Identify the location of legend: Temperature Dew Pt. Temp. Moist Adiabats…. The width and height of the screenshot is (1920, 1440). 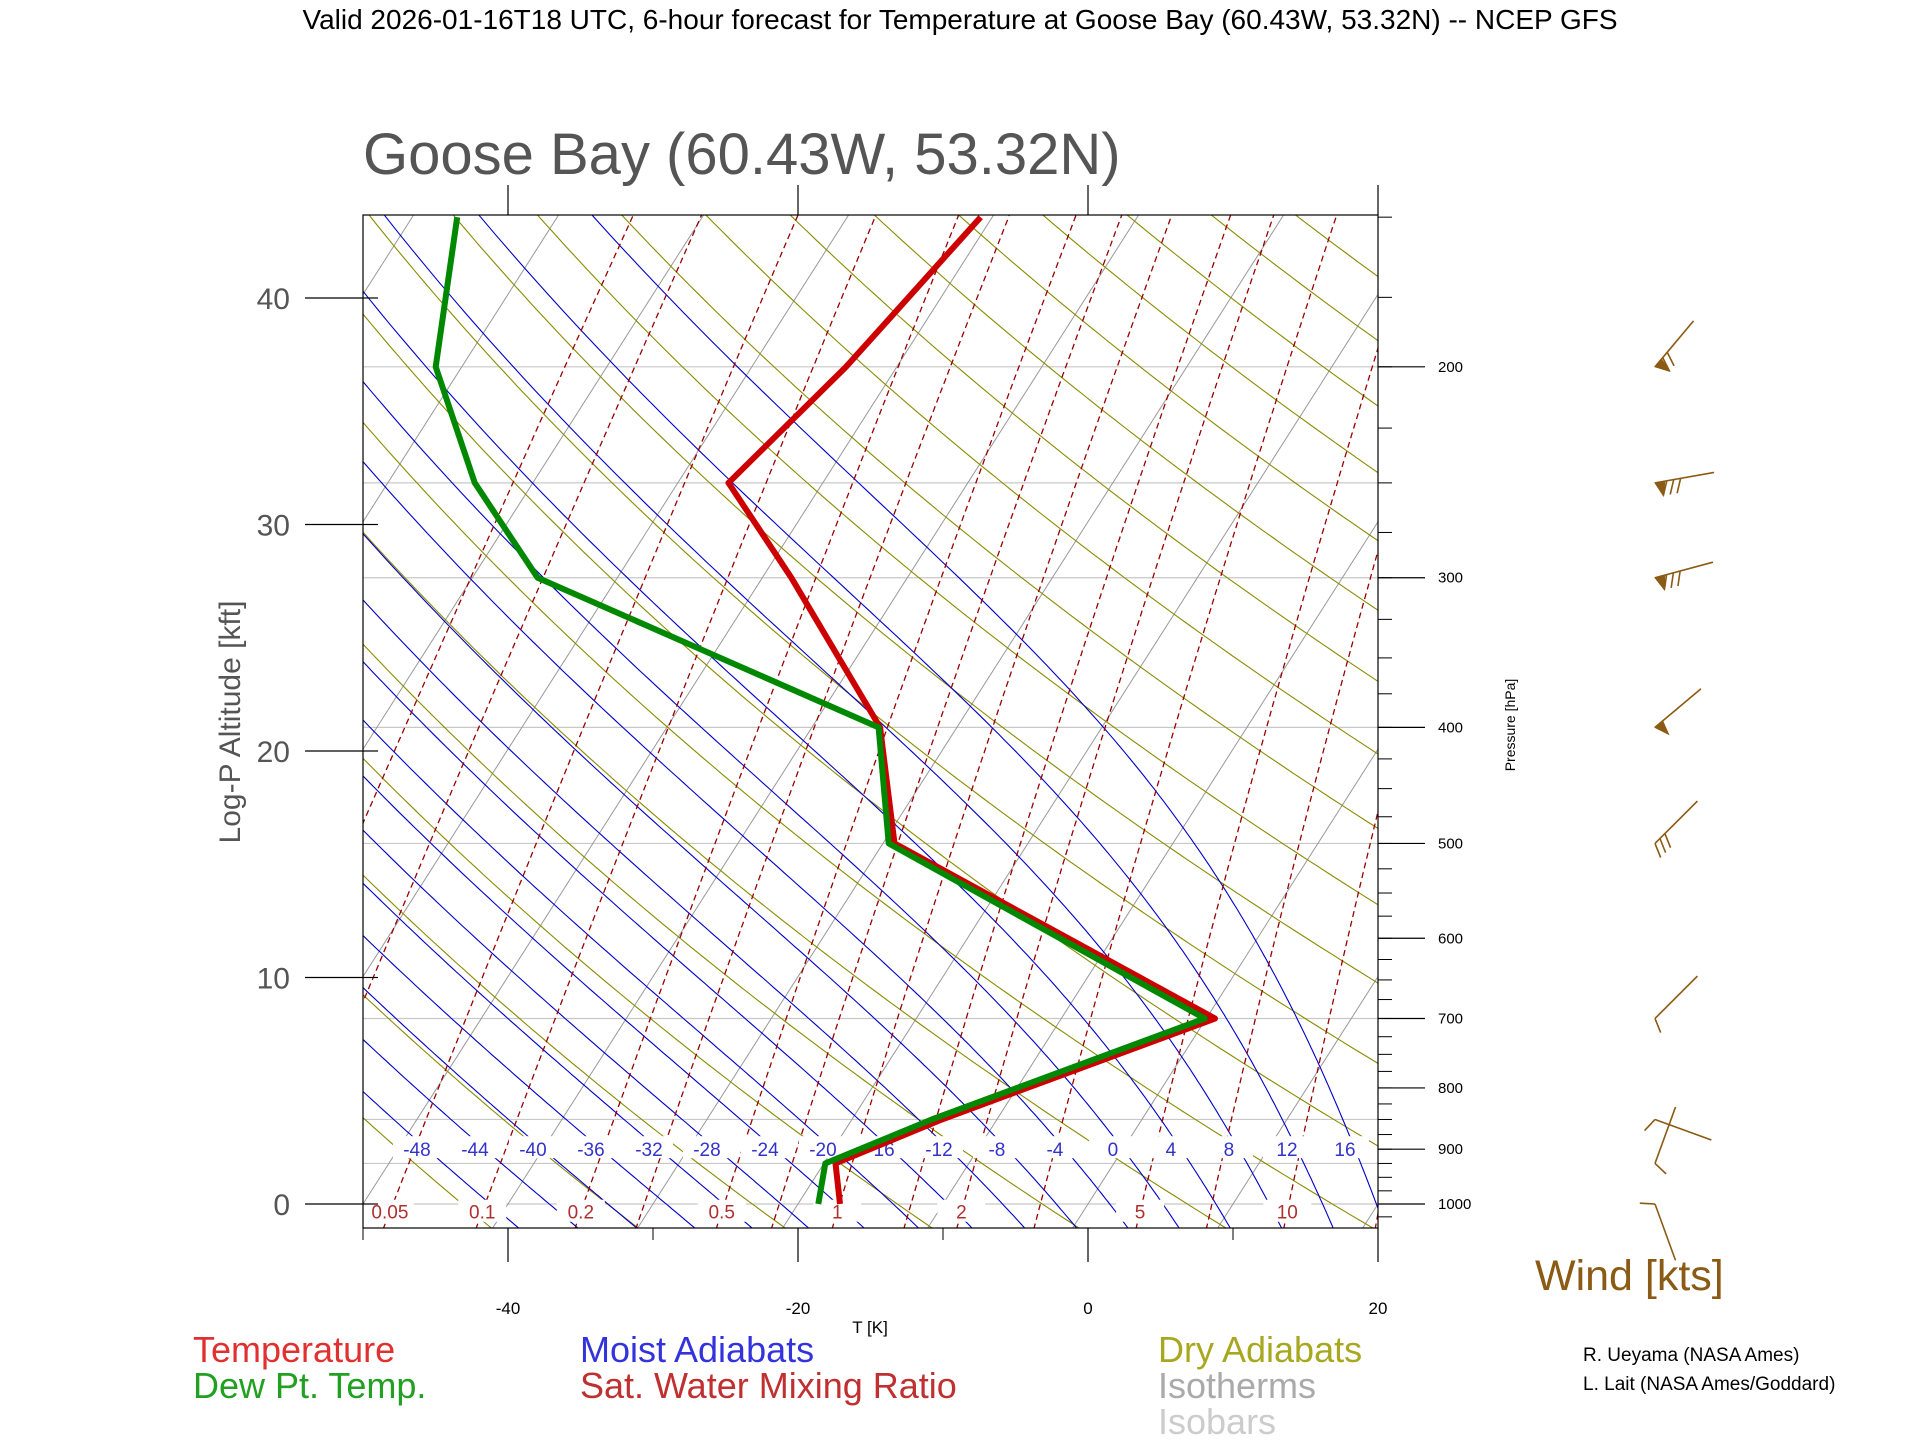
(777, 1384).